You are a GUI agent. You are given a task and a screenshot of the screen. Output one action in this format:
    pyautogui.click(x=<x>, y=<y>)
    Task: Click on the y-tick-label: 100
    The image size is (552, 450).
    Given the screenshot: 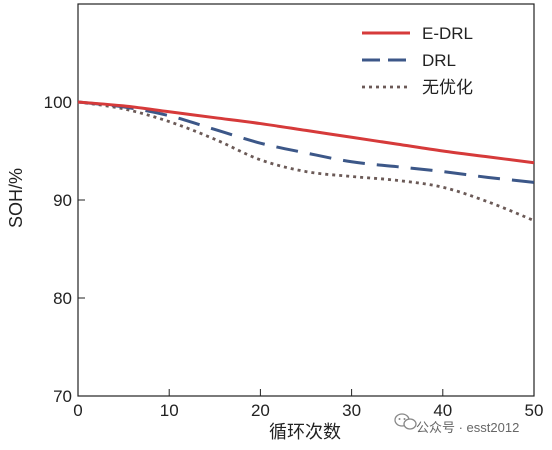 What is the action you would take?
    pyautogui.click(x=58, y=102)
    